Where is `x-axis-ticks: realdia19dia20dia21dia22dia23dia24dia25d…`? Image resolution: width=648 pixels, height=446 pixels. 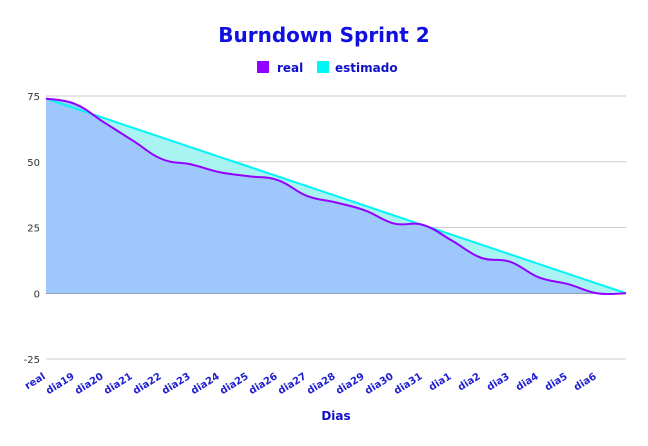 x-axis-ticks: realdia19dia20dia21dia22dia23dia24dia25d… is located at coordinates (310, 384).